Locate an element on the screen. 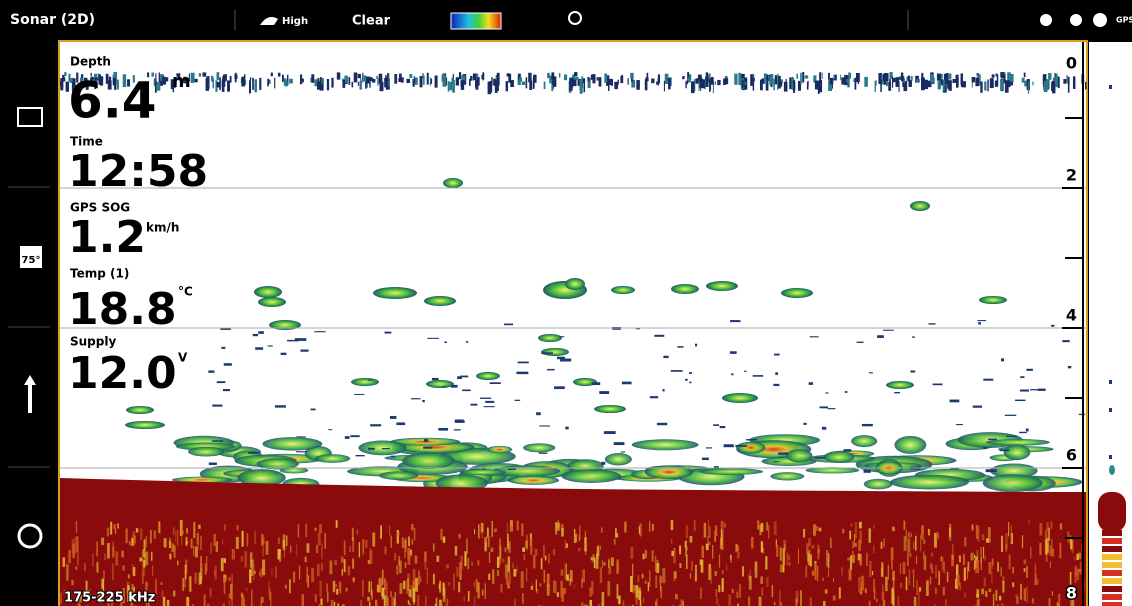  depth-scale-label: 8 is located at coordinates (1071, 593).